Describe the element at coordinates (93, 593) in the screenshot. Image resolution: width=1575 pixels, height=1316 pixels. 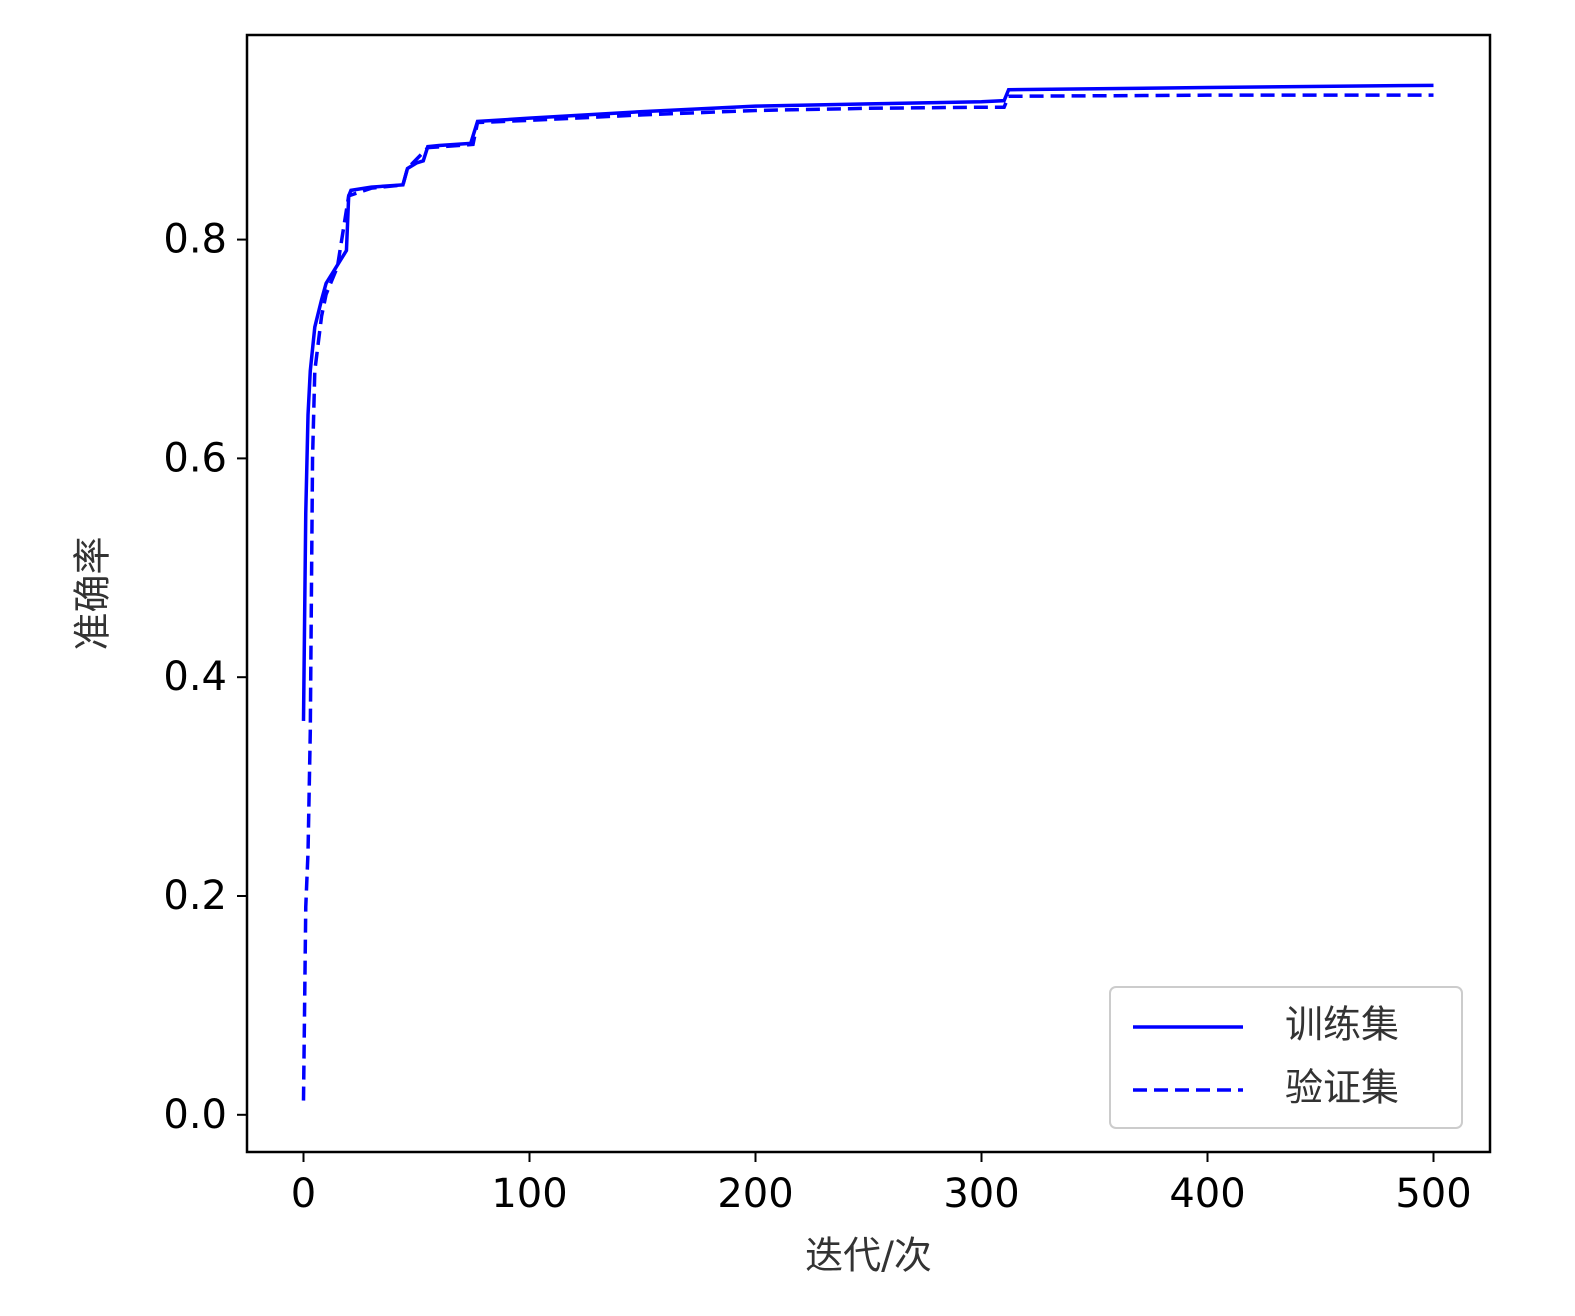
I see `y-axis-label: 准确率` at that location.